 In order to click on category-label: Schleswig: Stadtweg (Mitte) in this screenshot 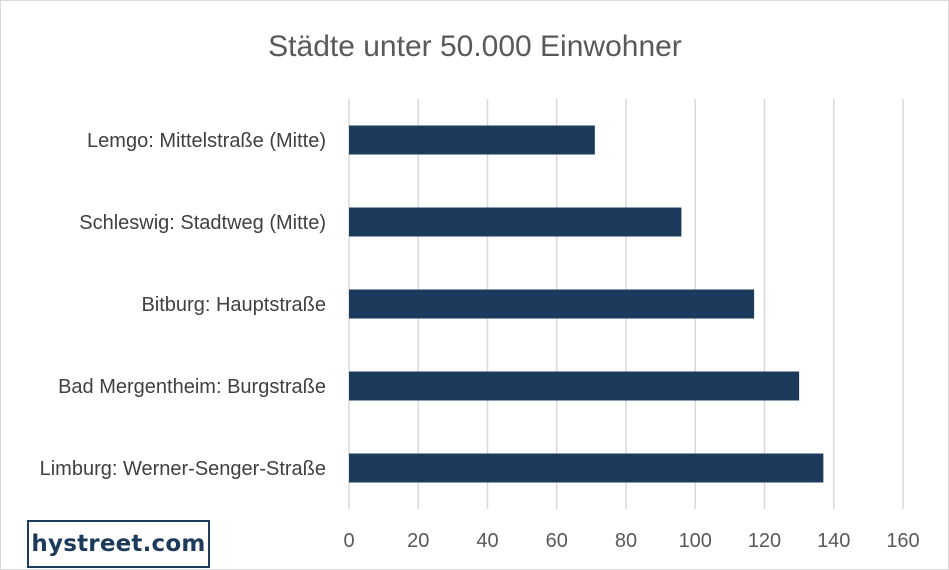, I will do `click(202, 223)`.